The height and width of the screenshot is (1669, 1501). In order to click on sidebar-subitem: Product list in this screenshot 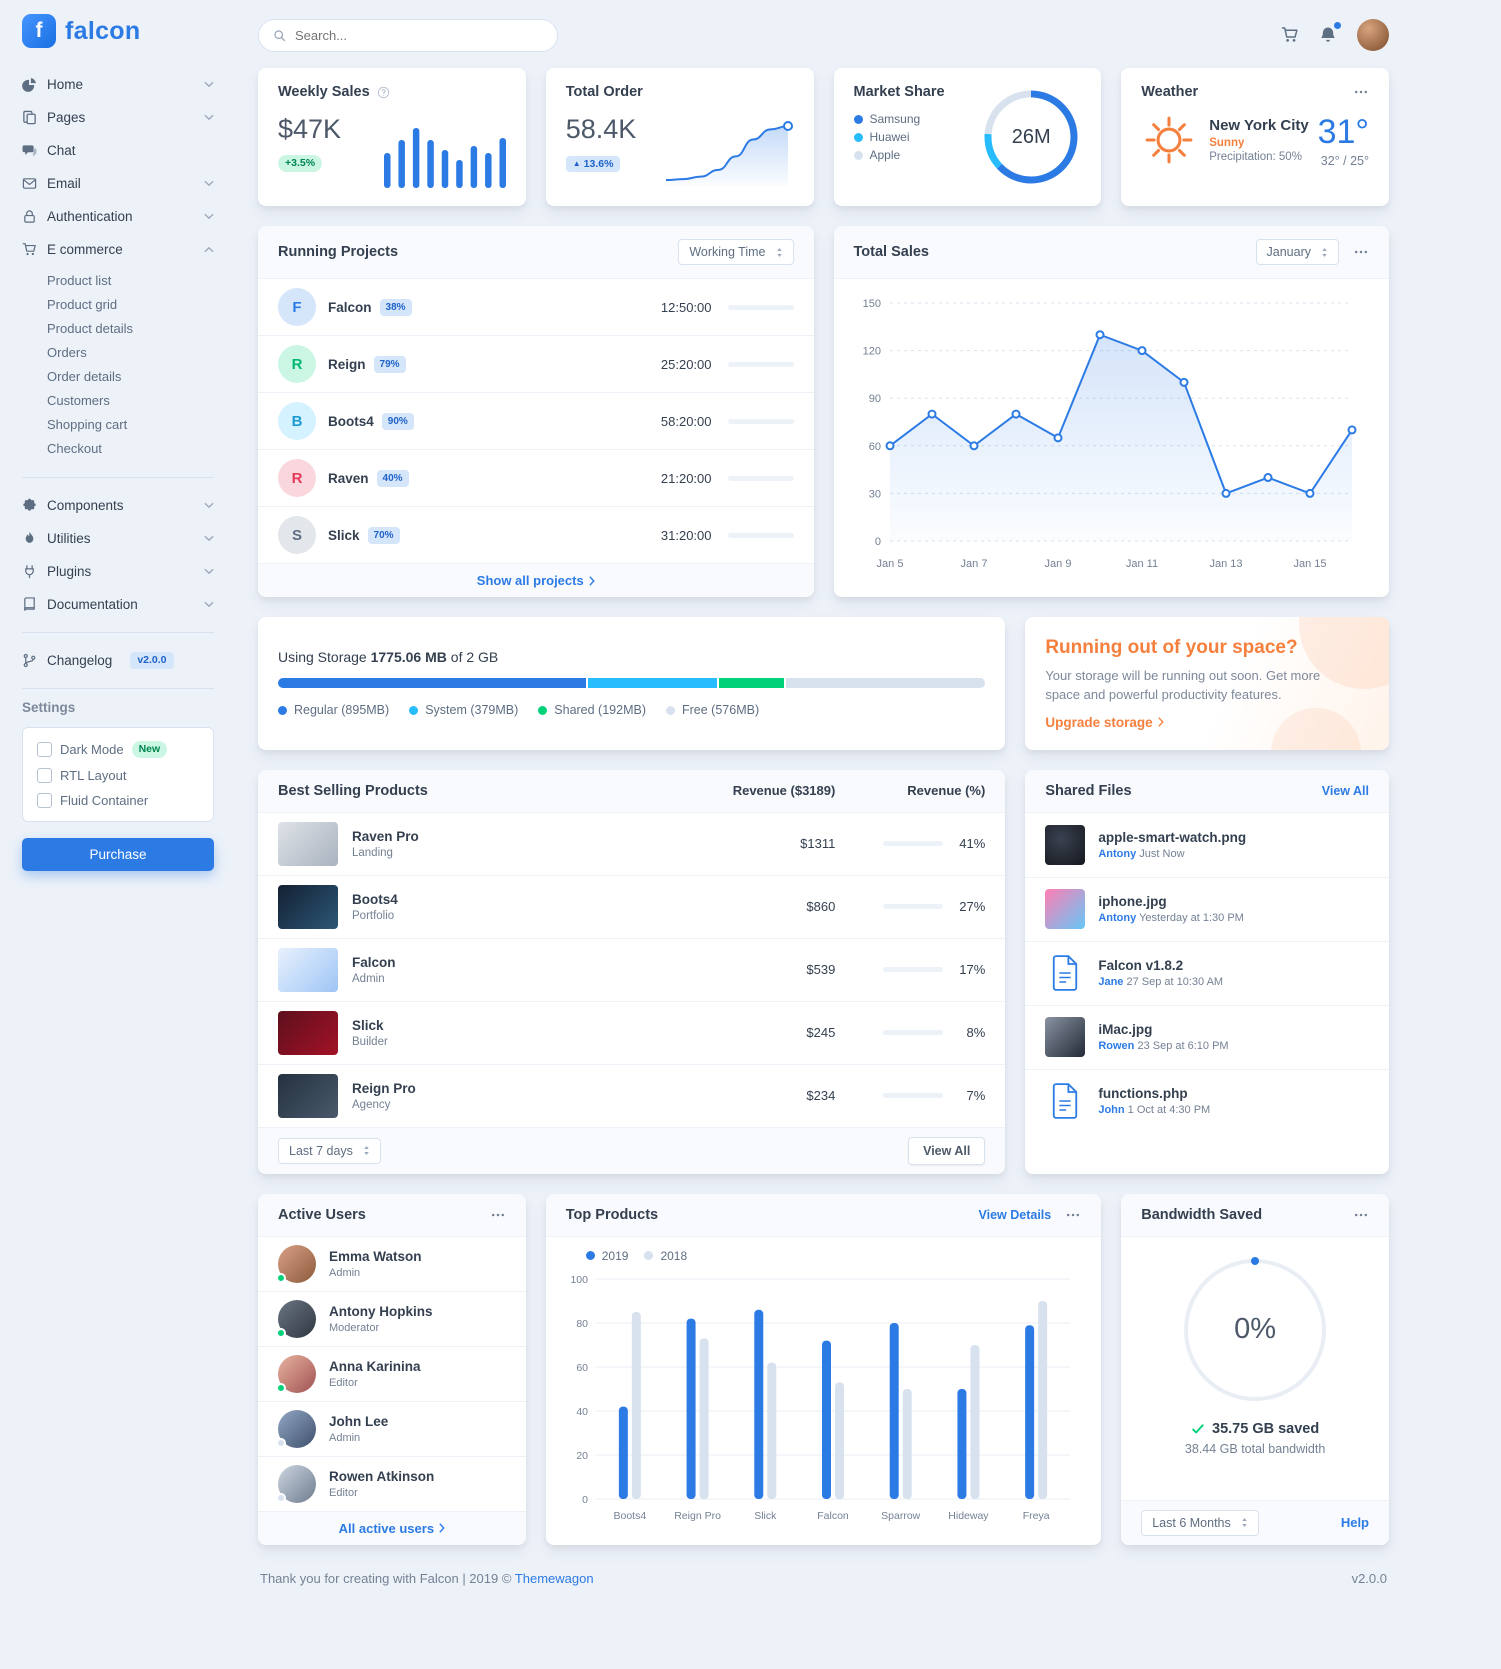, I will do `click(79, 280)`.